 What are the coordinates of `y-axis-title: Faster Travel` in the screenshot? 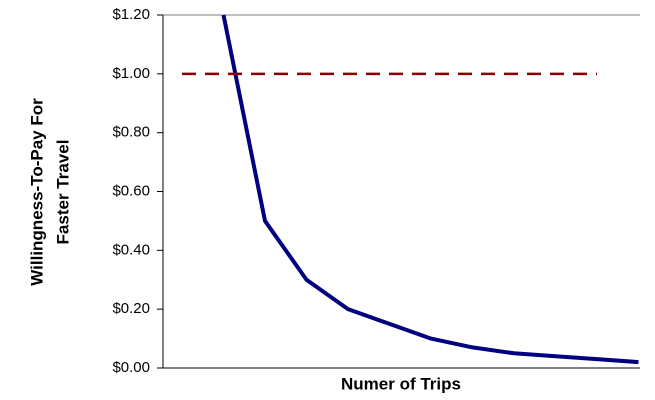 It's located at (62, 192).